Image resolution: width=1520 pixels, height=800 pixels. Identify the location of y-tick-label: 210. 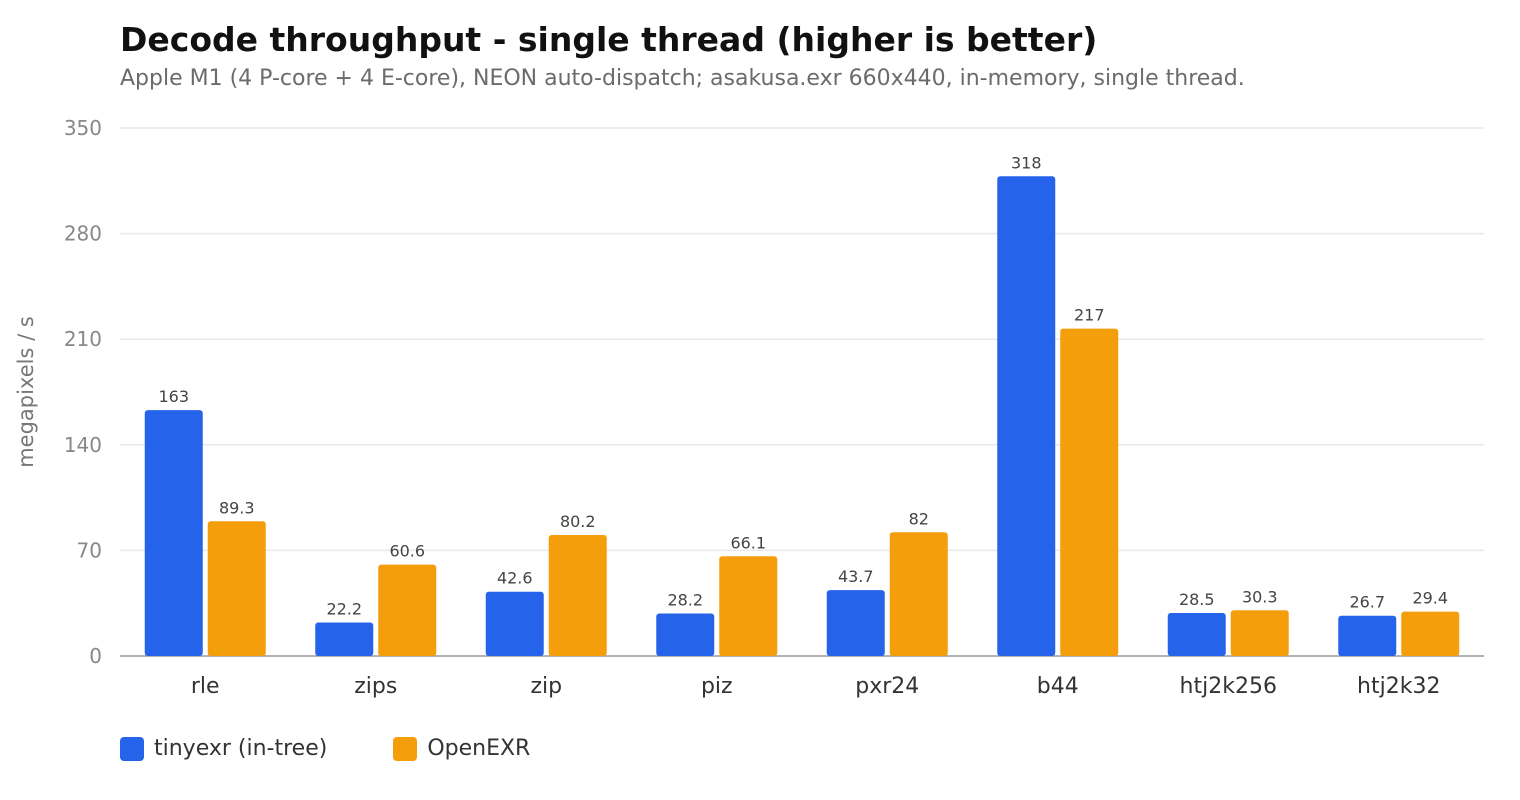
(83, 339).